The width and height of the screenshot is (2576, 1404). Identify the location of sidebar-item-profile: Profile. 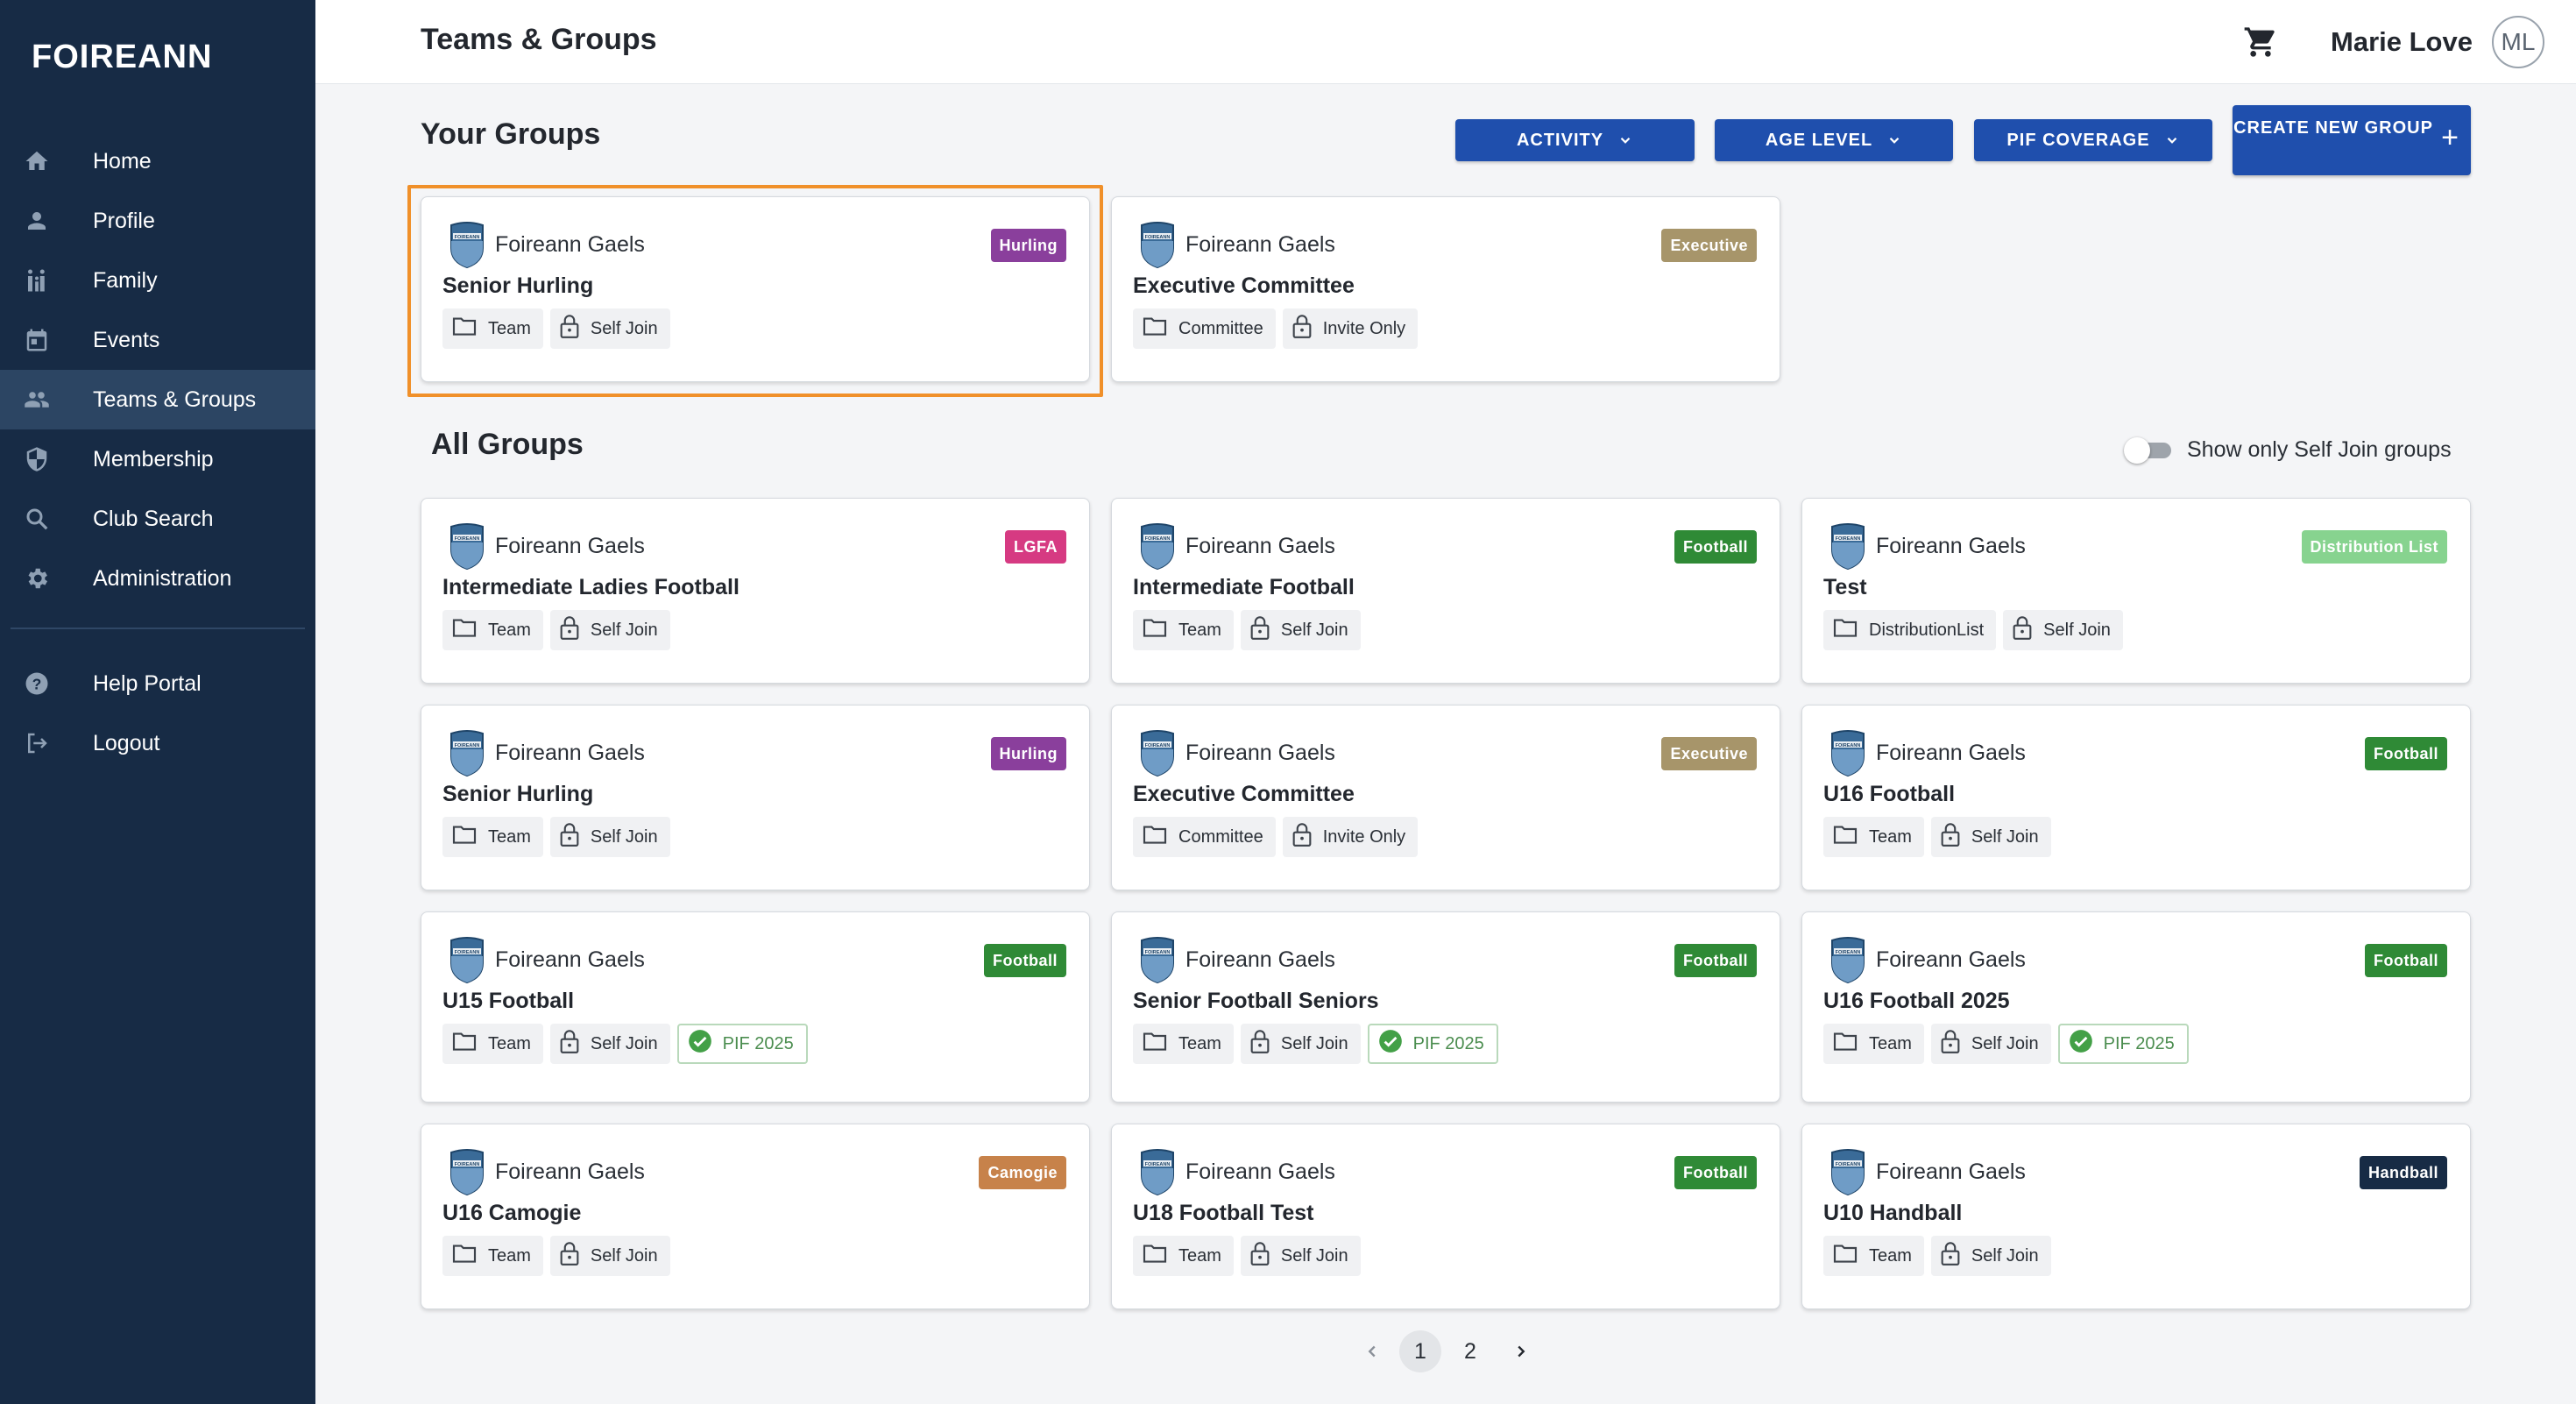
(157, 221).